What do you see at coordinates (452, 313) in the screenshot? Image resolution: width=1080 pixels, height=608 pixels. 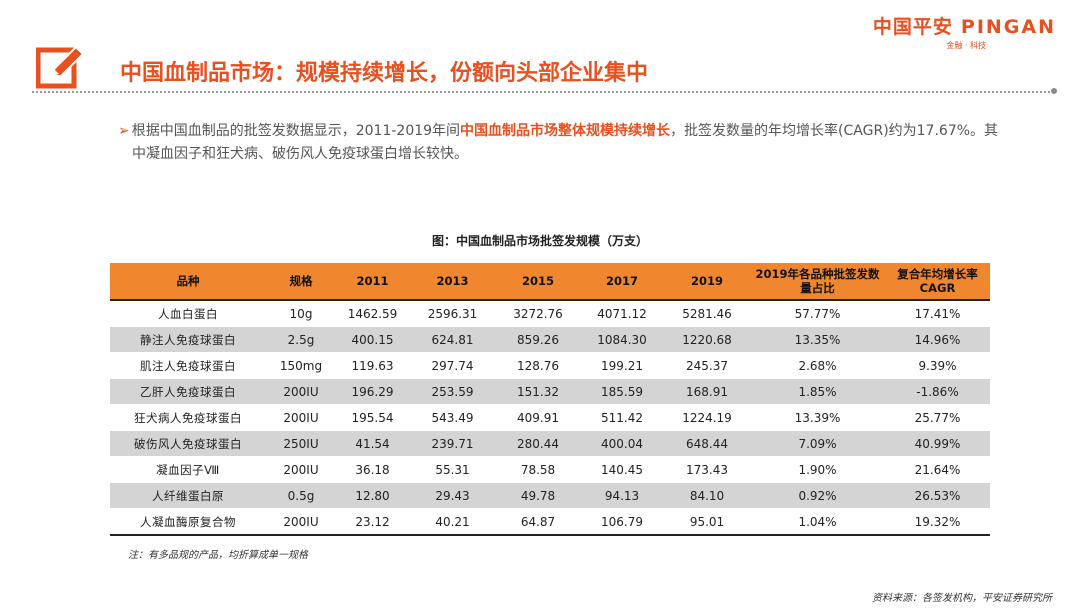 I see `table-cell: 2596.31` at bounding box center [452, 313].